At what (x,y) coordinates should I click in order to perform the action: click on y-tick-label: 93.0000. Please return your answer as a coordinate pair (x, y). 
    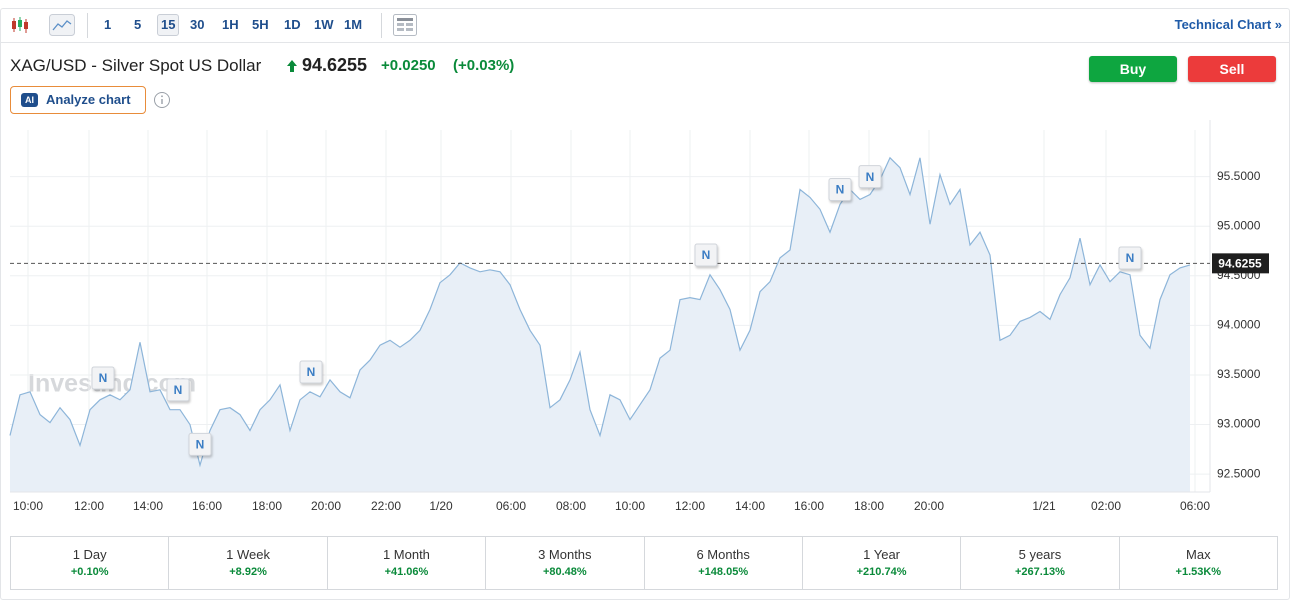
    Looking at the image, I should click on (1239, 424).